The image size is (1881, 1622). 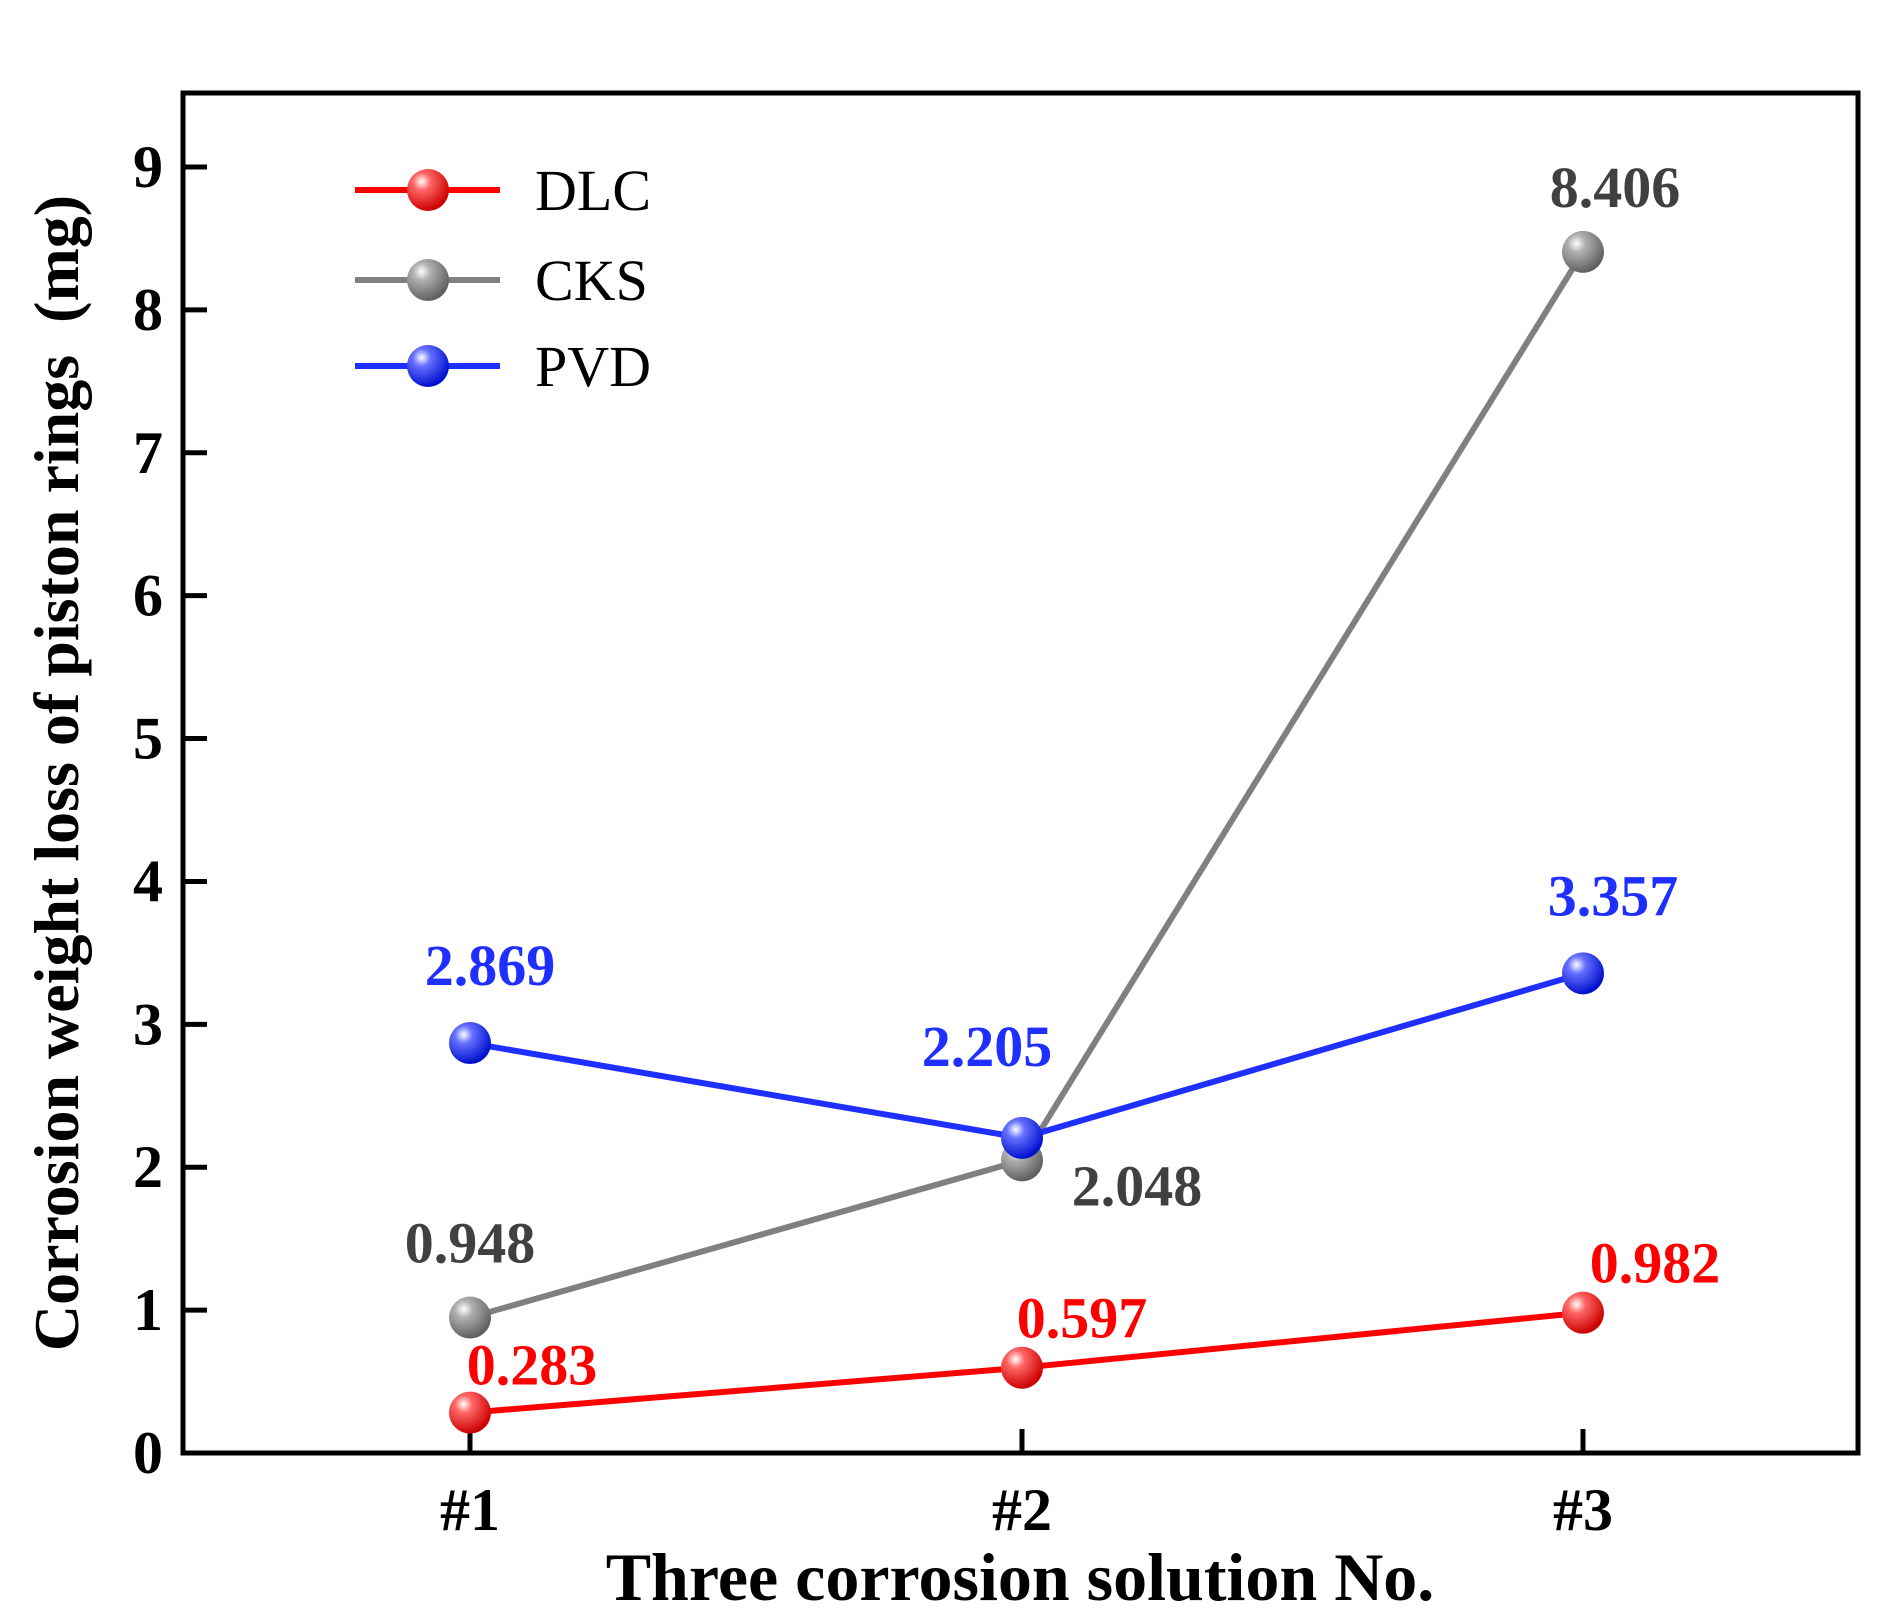 I want to click on x-tick-label: #1, so click(x=470, y=1510).